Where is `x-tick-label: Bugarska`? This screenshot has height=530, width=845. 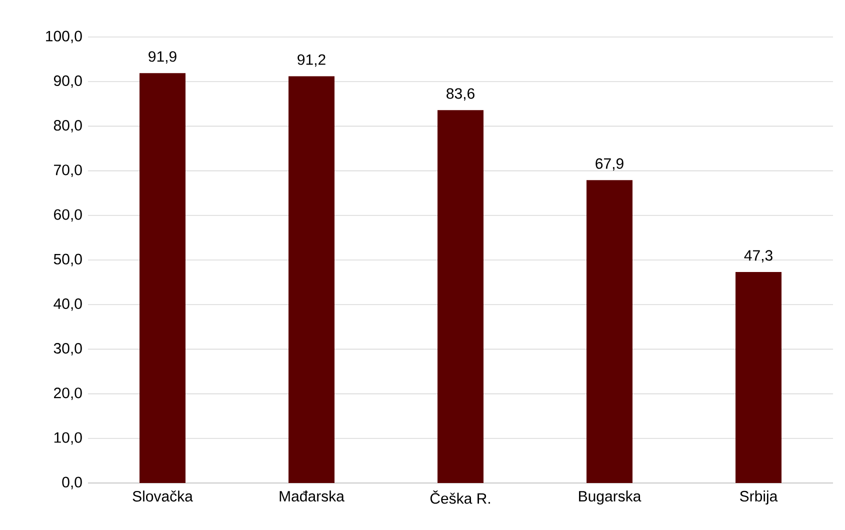
x-tick-label: Bugarska is located at coordinates (610, 497).